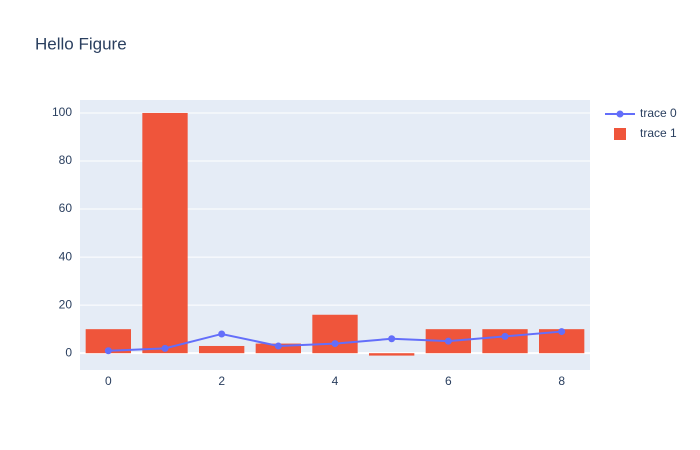  What do you see at coordinates (66, 208) in the screenshot?
I see `y-tick-label: 60` at bounding box center [66, 208].